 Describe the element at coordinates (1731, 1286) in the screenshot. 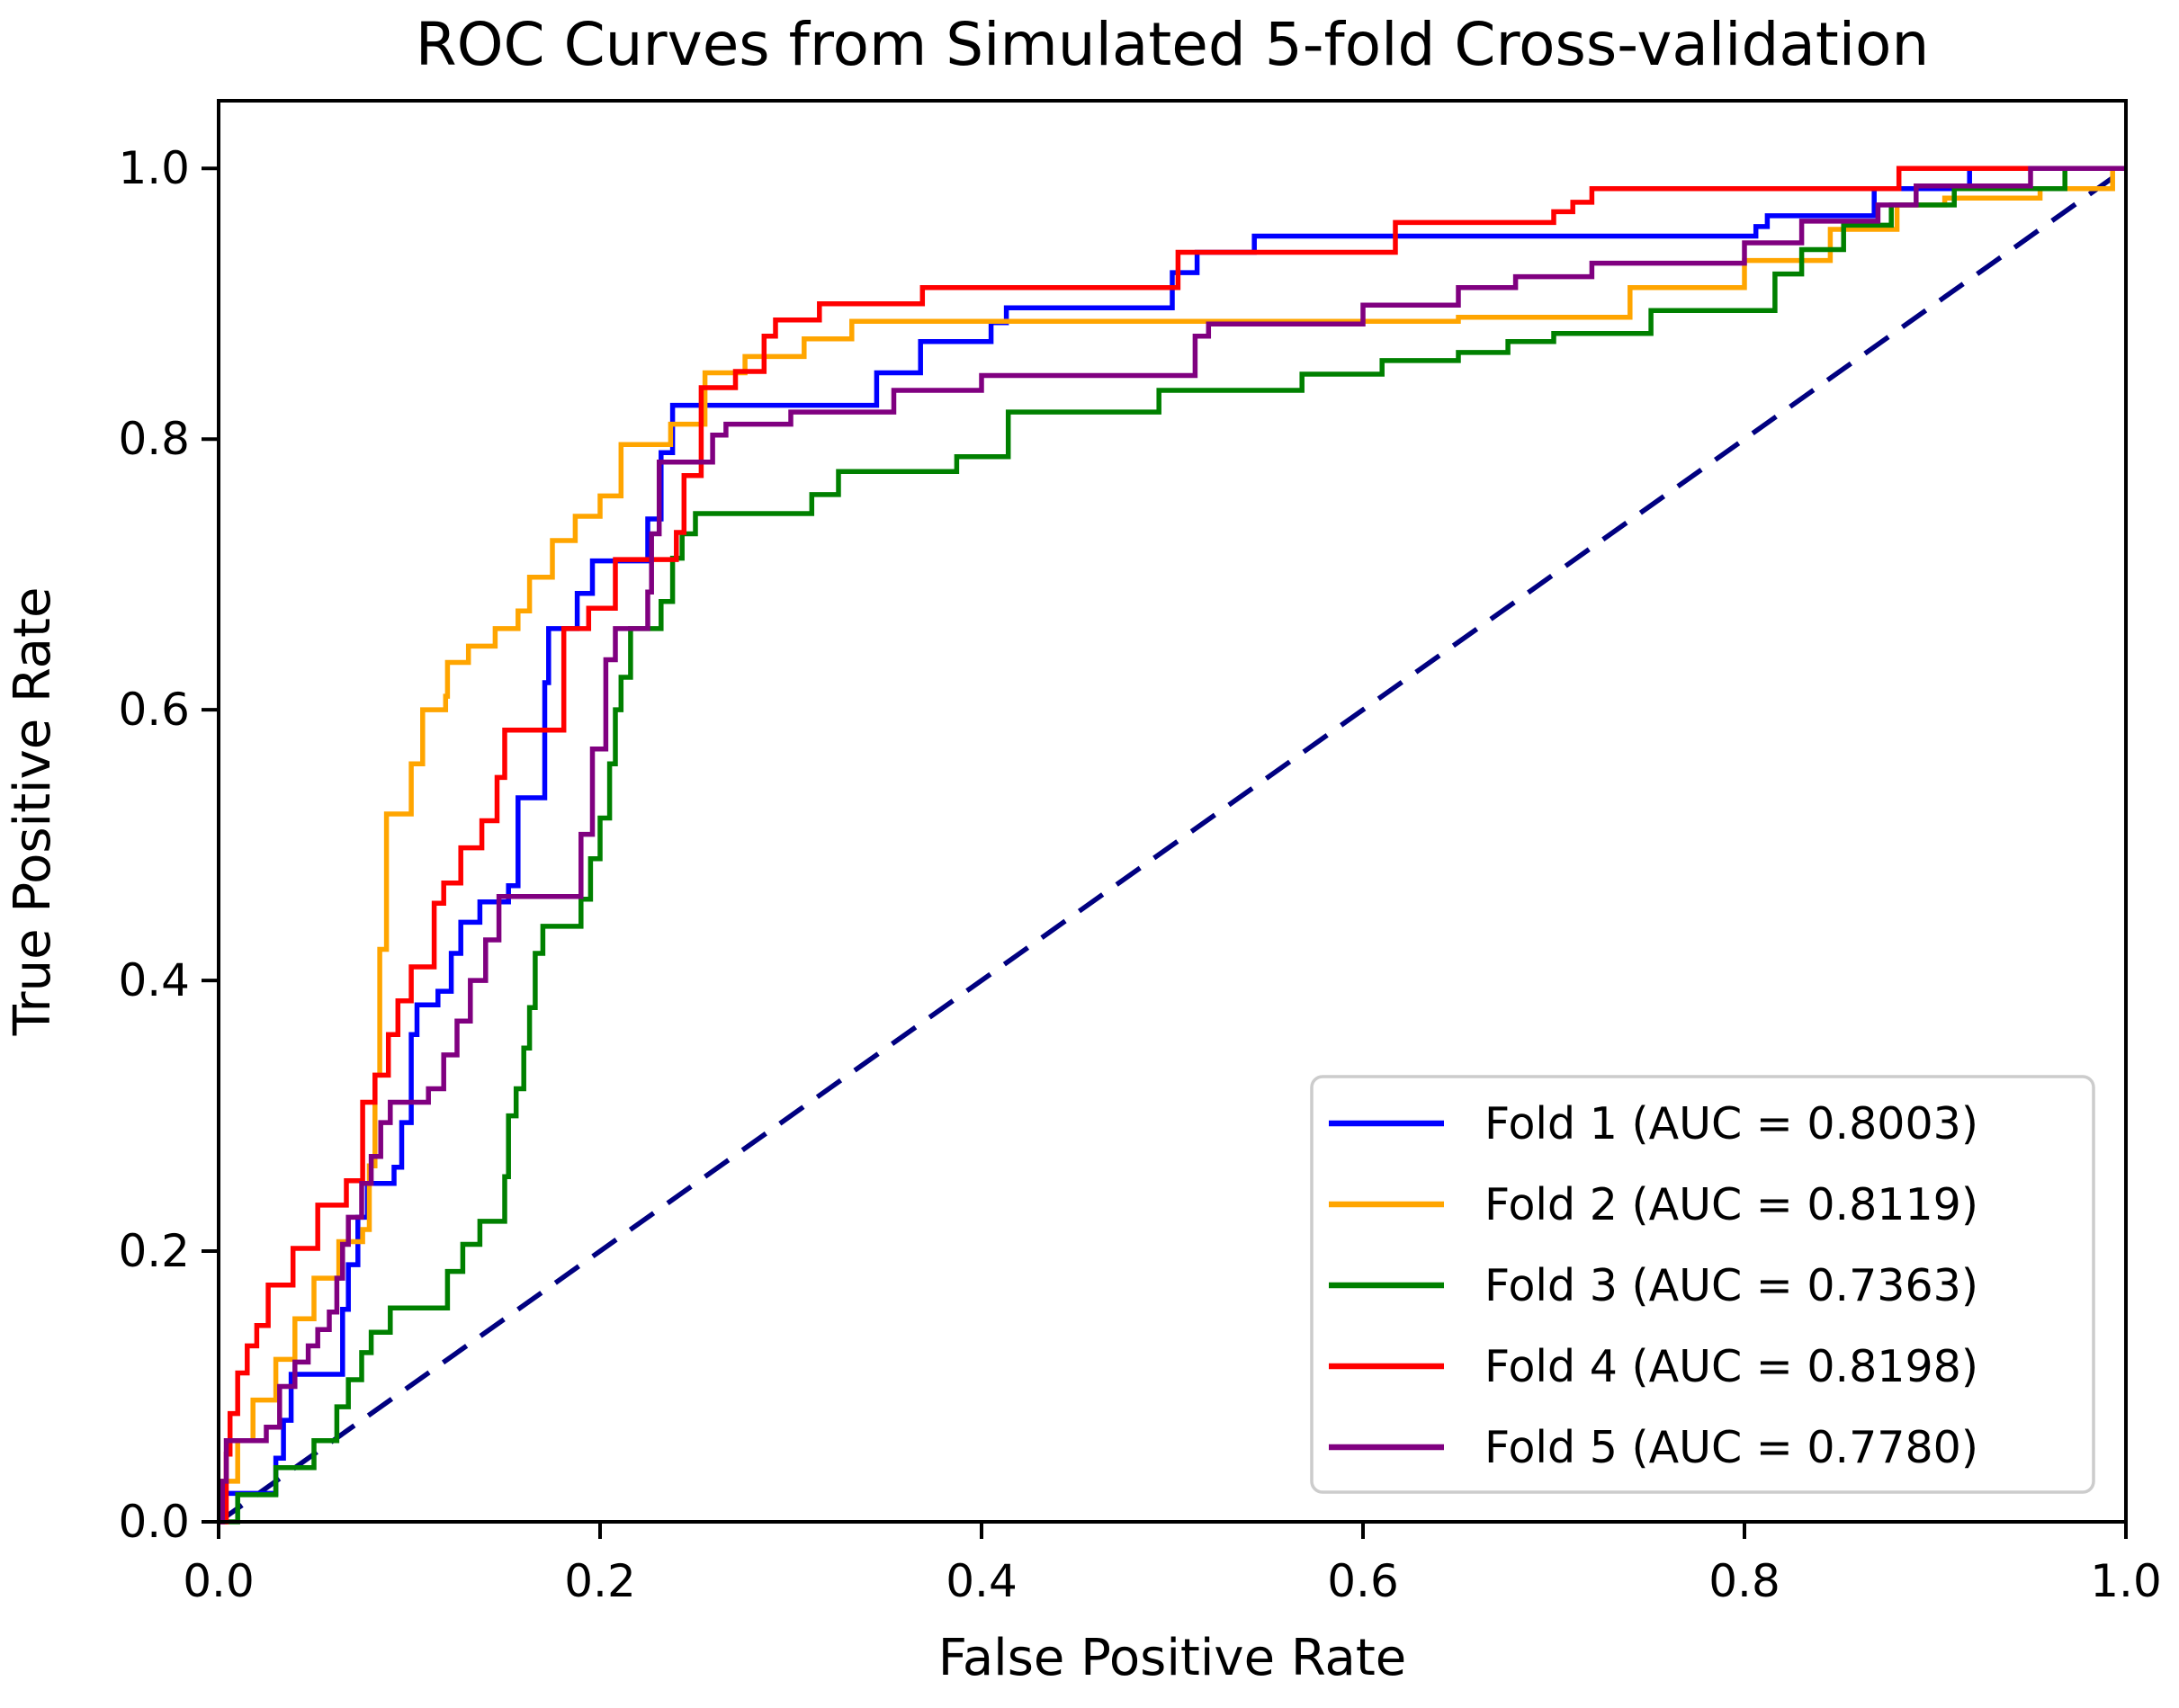

I see `legend-label-fold-3: Fold 3 (AUC = 0.7363)` at that location.